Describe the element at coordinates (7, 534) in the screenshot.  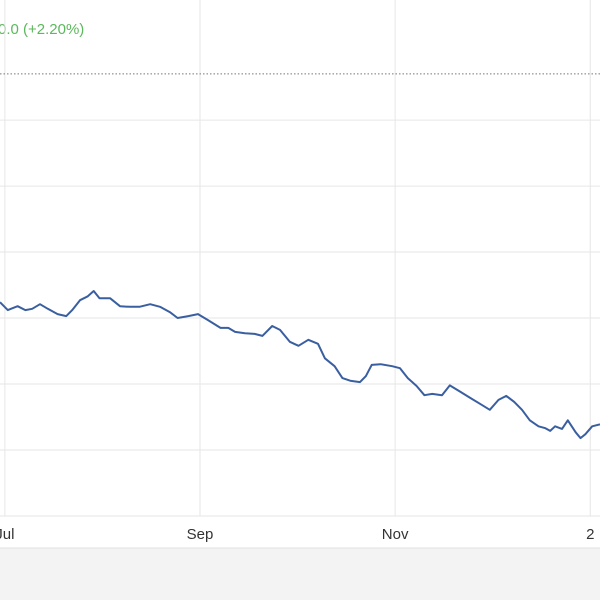
I see `x-tick-label: Jul` at that location.